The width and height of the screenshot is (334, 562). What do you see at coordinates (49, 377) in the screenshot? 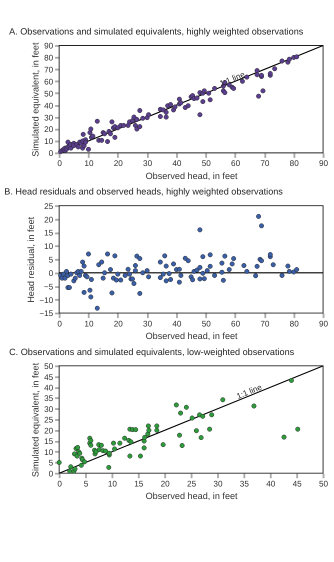
I see `y-tick-label: 45` at bounding box center [49, 377].